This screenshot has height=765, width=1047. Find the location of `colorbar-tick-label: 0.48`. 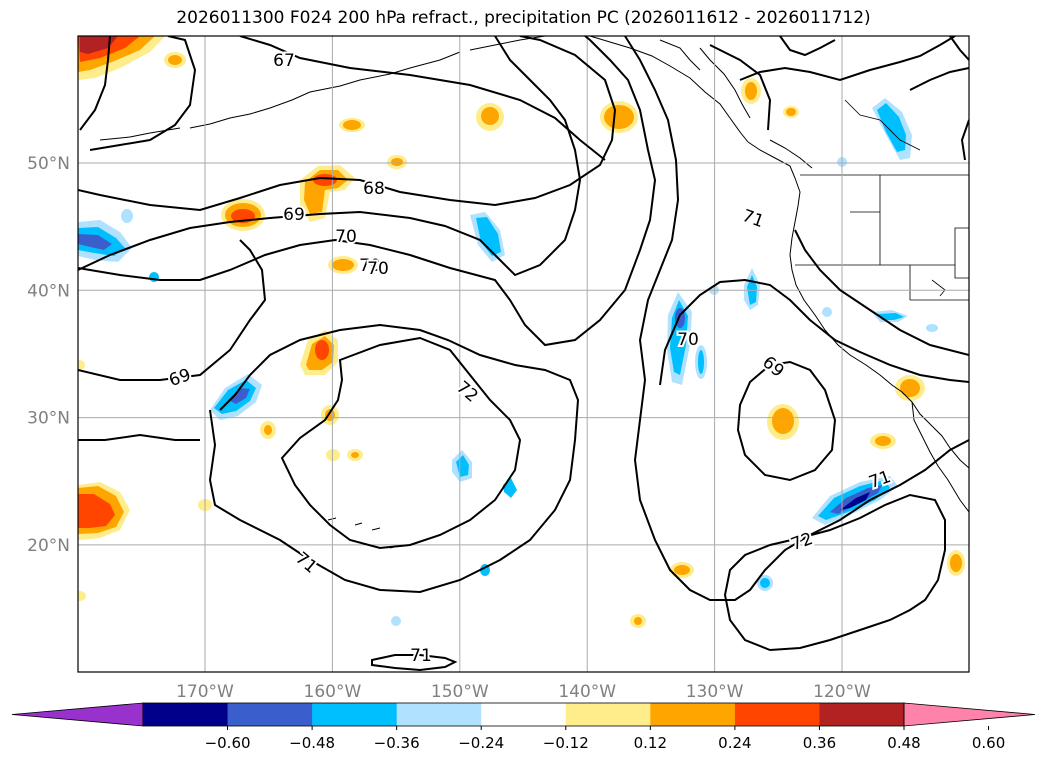

colorbar-tick-label: 0.48 is located at coordinates (903, 743).